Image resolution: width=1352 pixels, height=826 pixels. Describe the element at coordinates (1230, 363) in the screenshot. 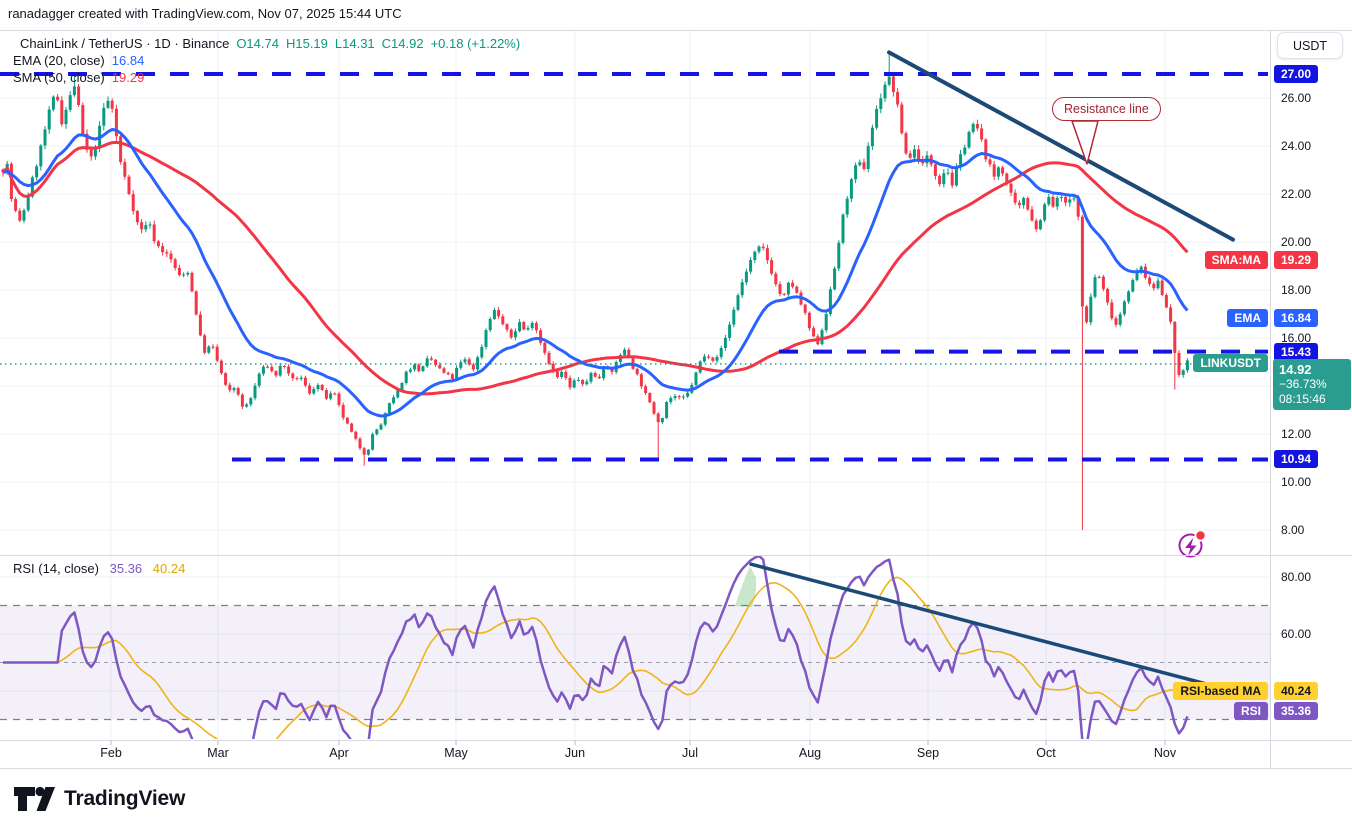

I see `series-label-linkusdt: LINKUSDT` at that location.